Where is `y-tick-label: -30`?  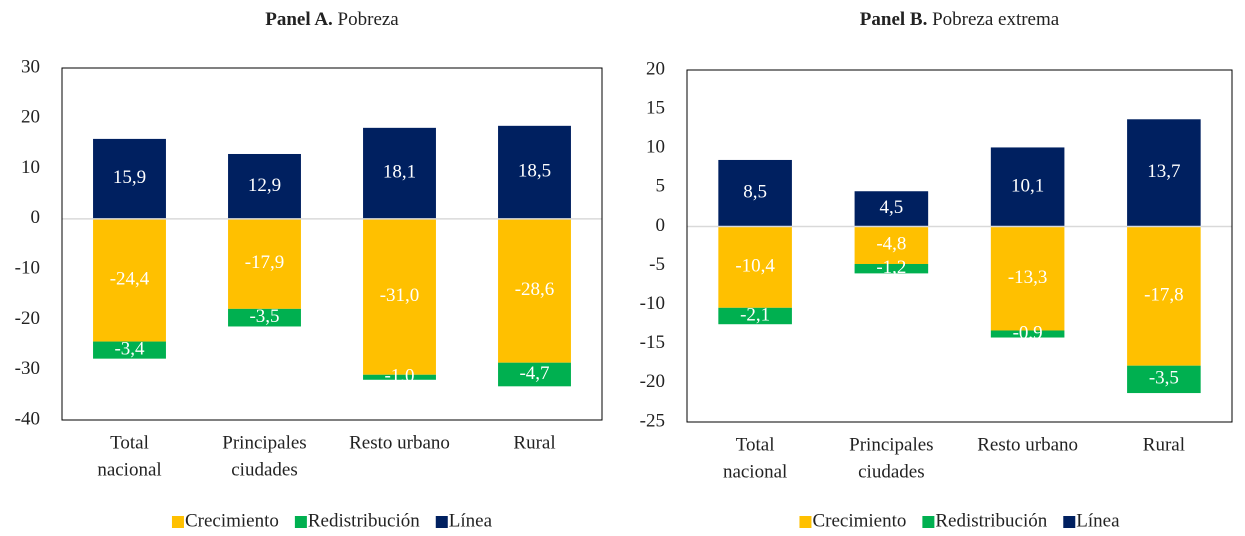
y-tick-label: -30 is located at coordinates (27, 368).